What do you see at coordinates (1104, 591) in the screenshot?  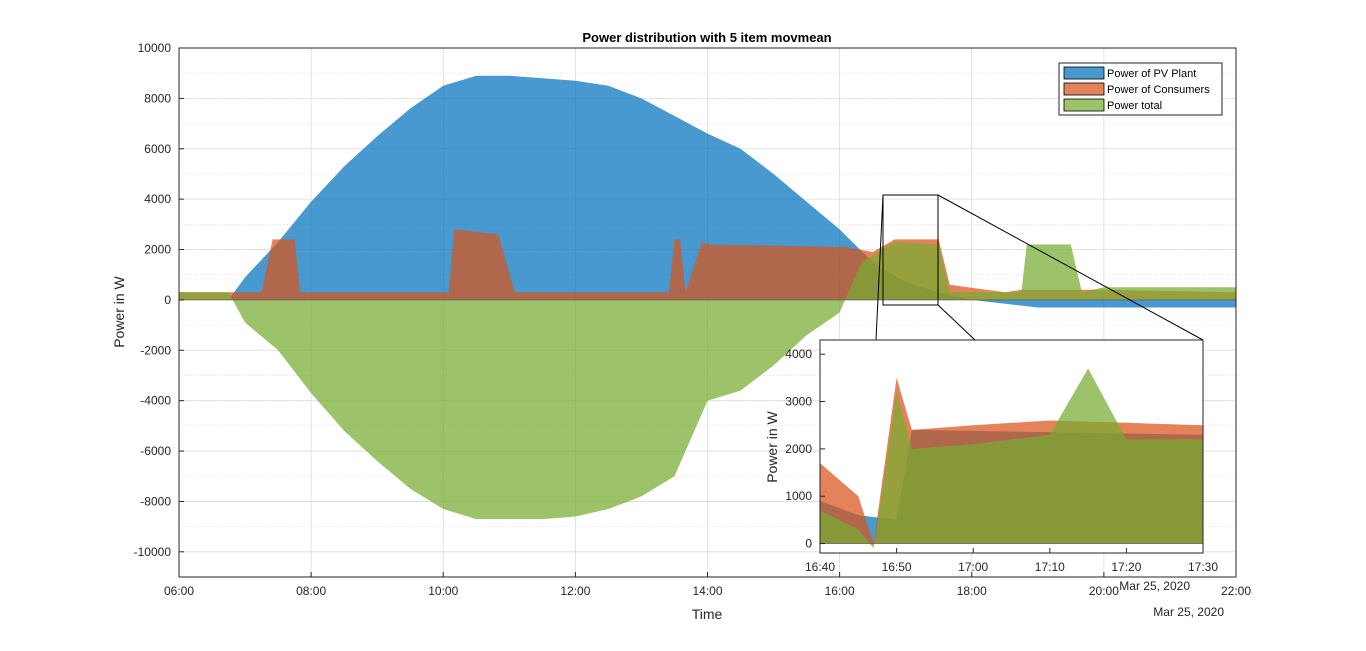 I see `x-tick-label: 20:00` at bounding box center [1104, 591].